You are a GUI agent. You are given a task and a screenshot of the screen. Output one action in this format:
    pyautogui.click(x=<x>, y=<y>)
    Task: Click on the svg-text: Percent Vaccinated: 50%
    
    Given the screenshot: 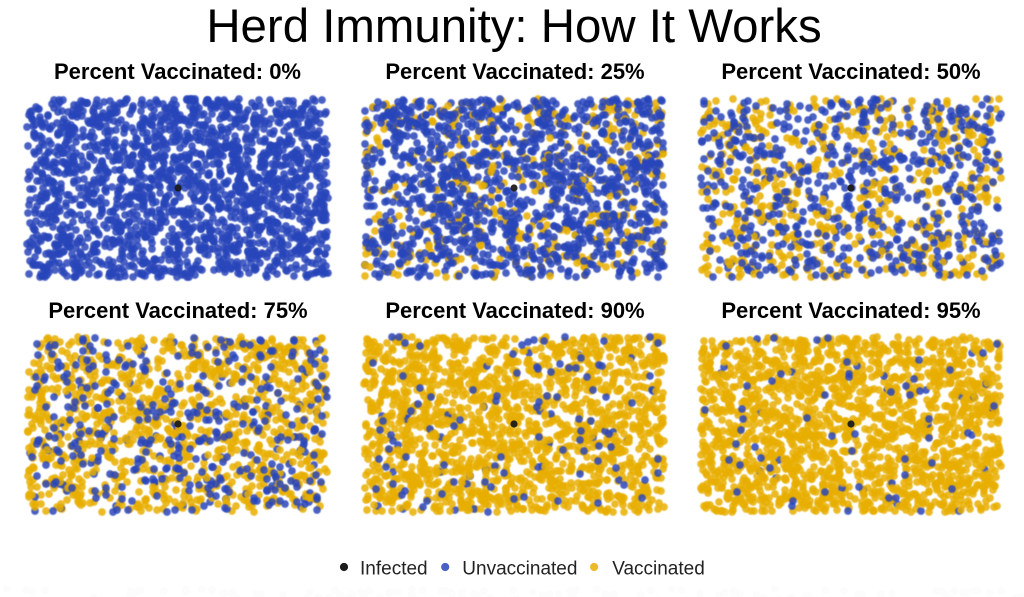 What is the action you would take?
    pyautogui.click(x=850, y=71)
    